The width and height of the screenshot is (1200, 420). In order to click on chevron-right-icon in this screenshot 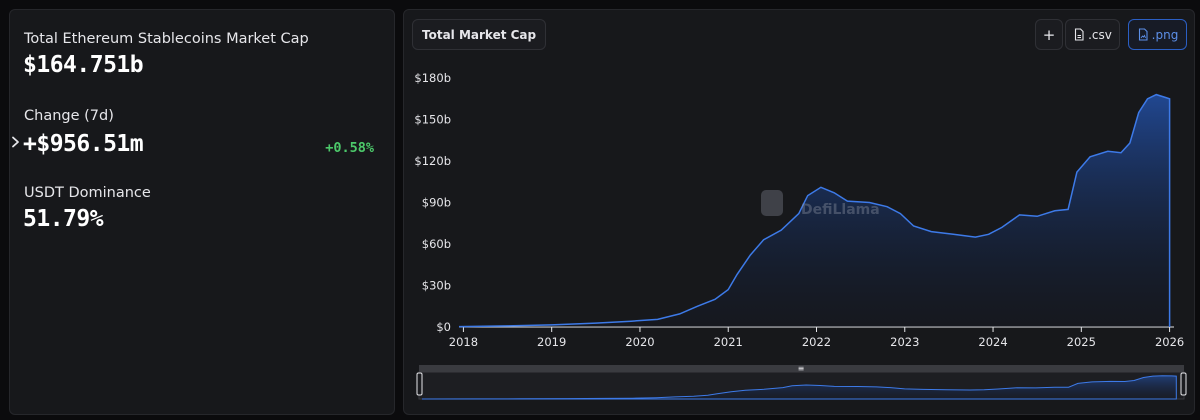, I will do `click(16, 142)`.